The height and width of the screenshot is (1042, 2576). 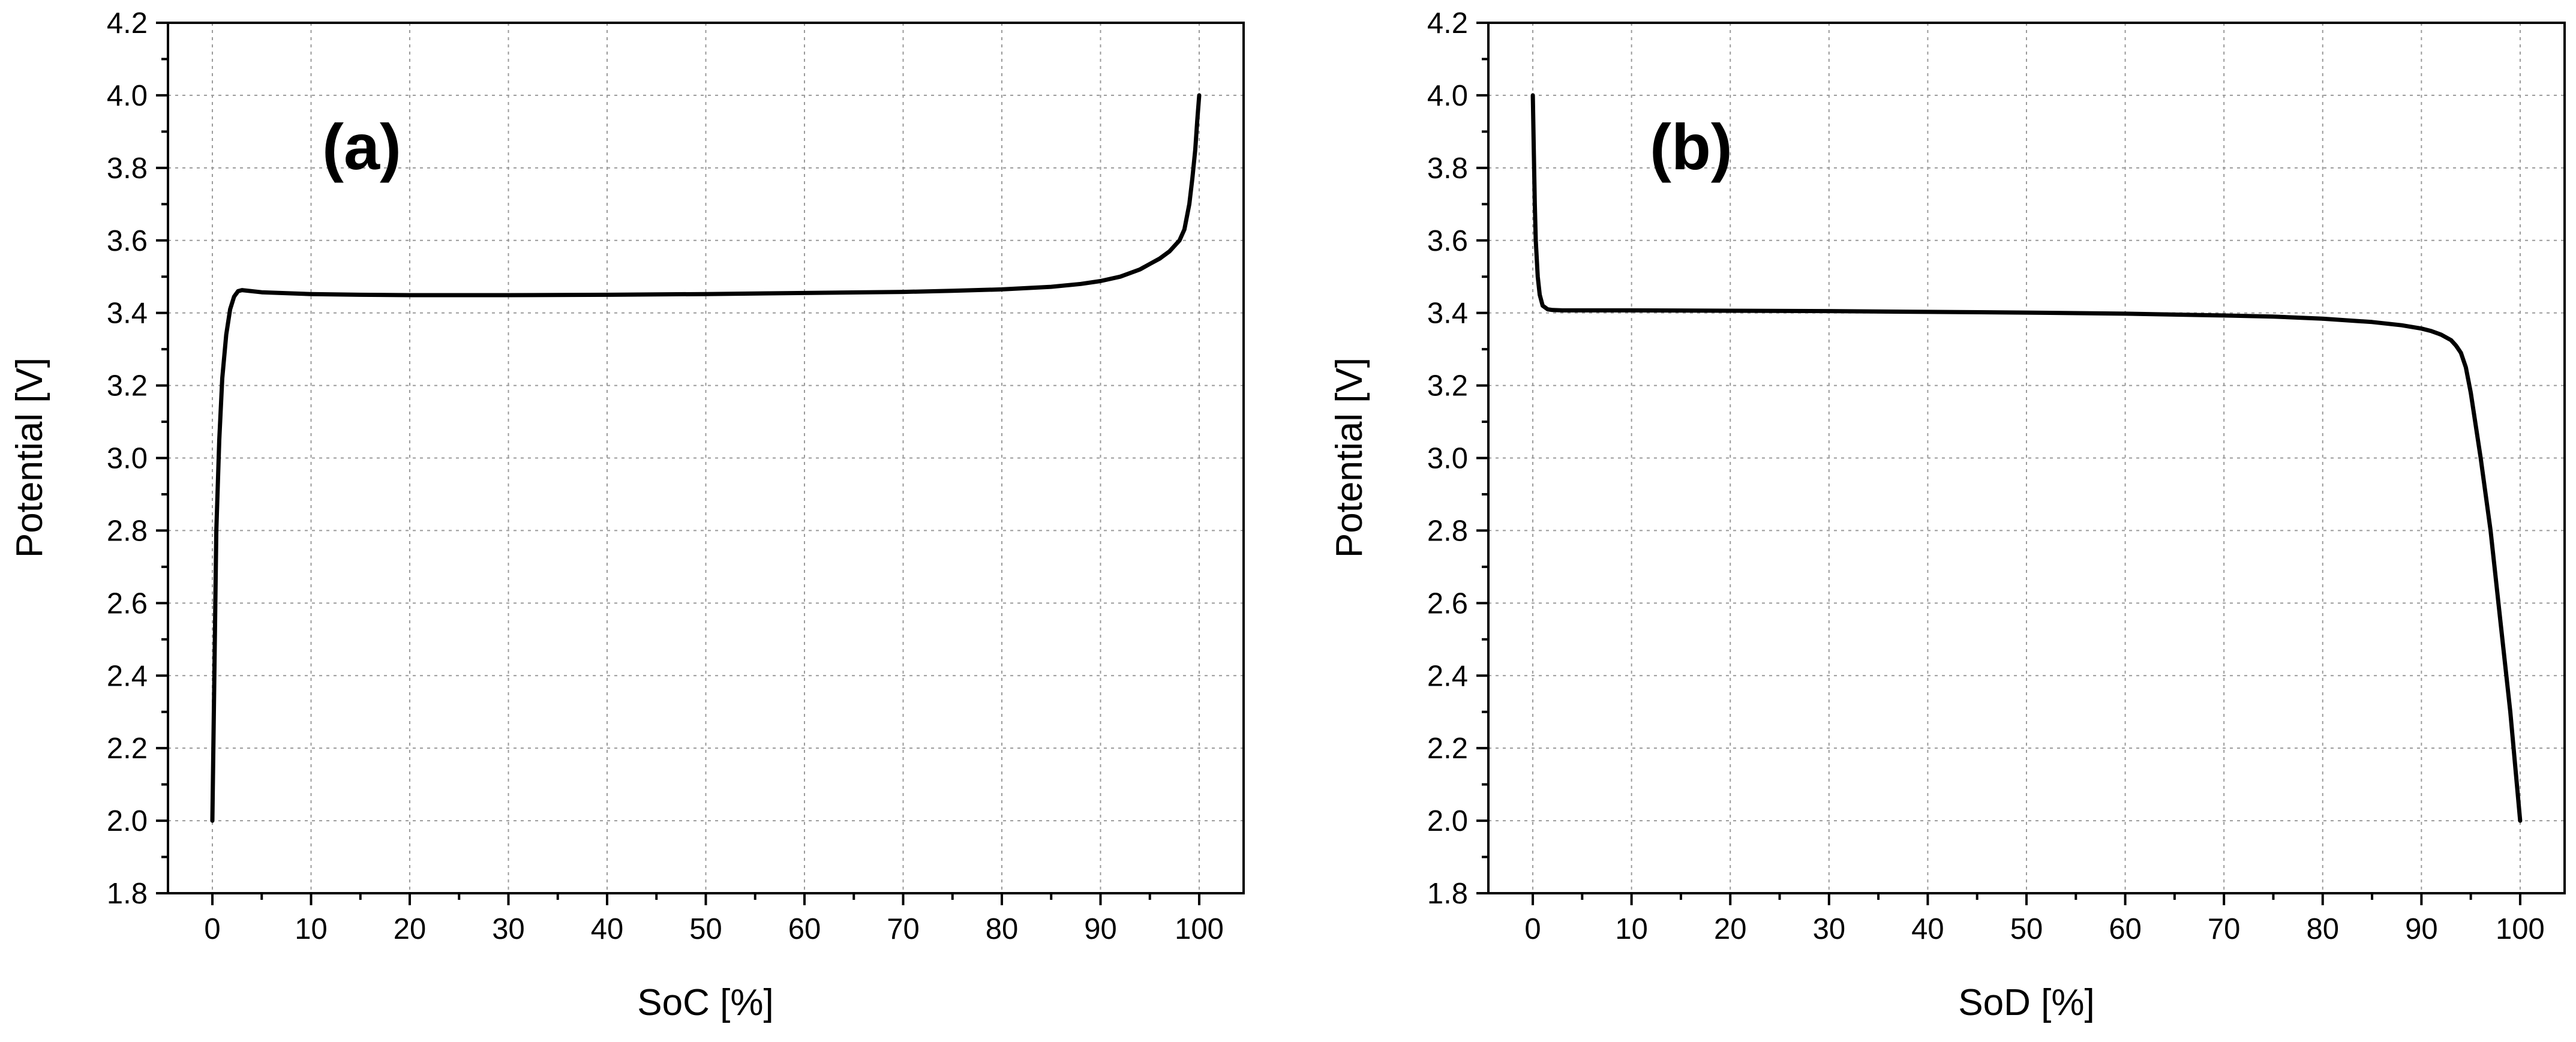 What do you see at coordinates (2125, 929) in the screenshot?
I see `panel-b-x-tick-label: 60` at bounding box center [2125, 929].